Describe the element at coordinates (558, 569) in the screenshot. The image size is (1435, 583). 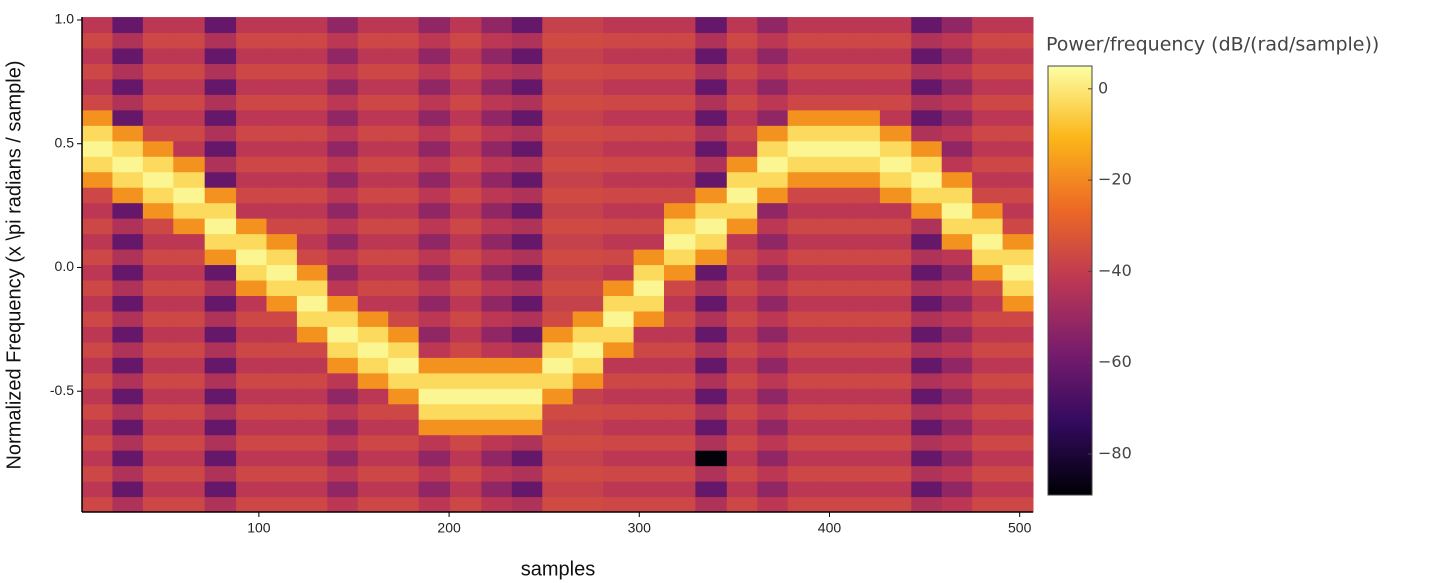
I see `x-axis-label: samples` at that location.